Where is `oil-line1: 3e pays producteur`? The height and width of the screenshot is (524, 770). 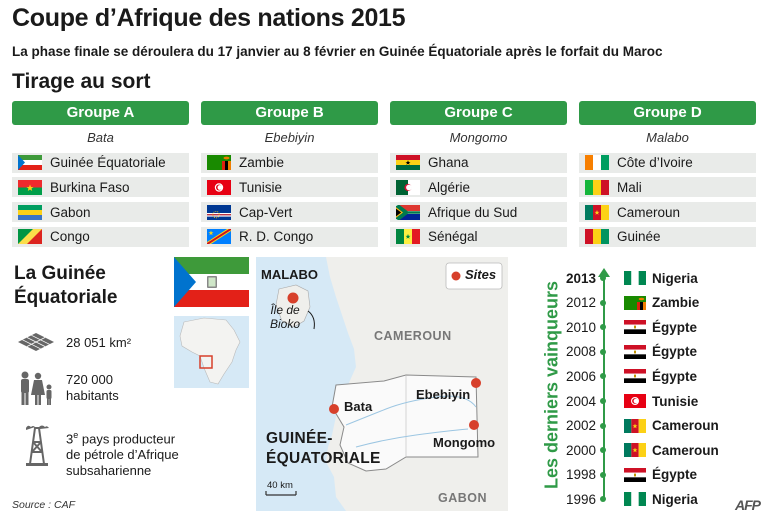 oil-line1: 3e pays producteur is located at coordinates (122, 437).